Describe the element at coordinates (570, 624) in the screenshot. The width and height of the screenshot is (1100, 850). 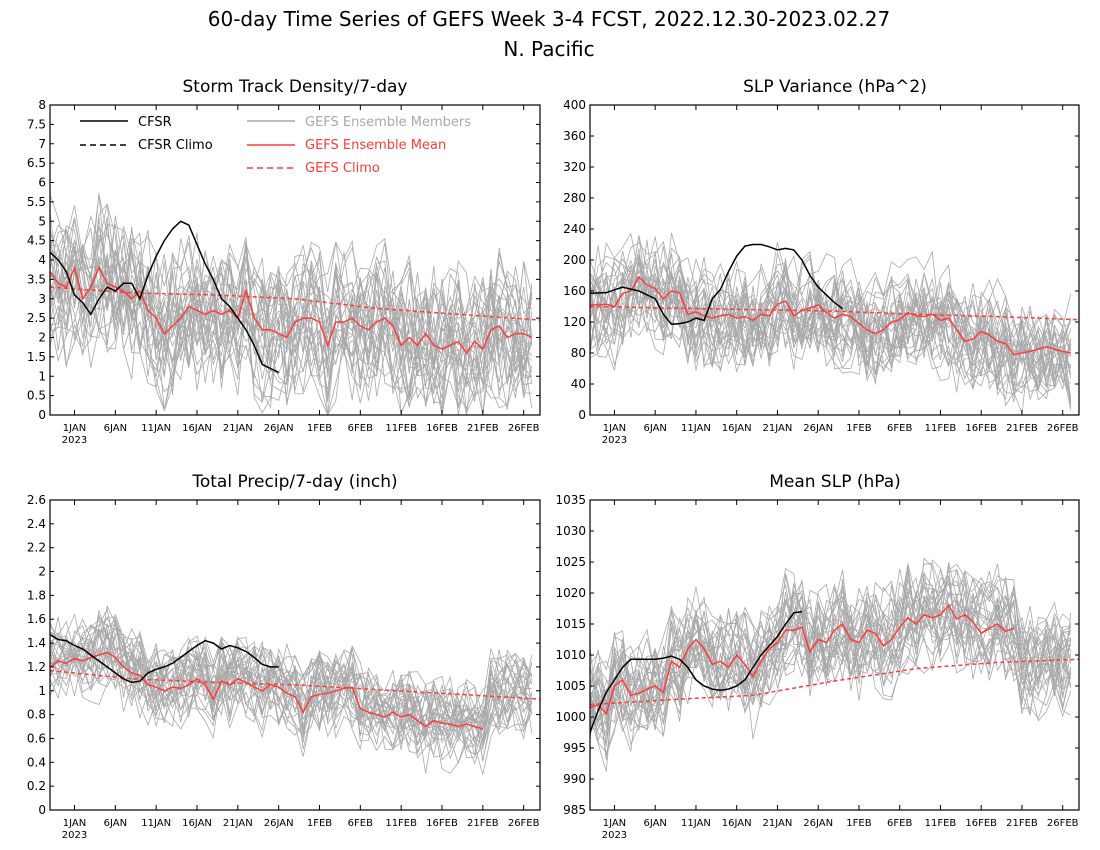
I see `y-tick-label: 1015` at that location.